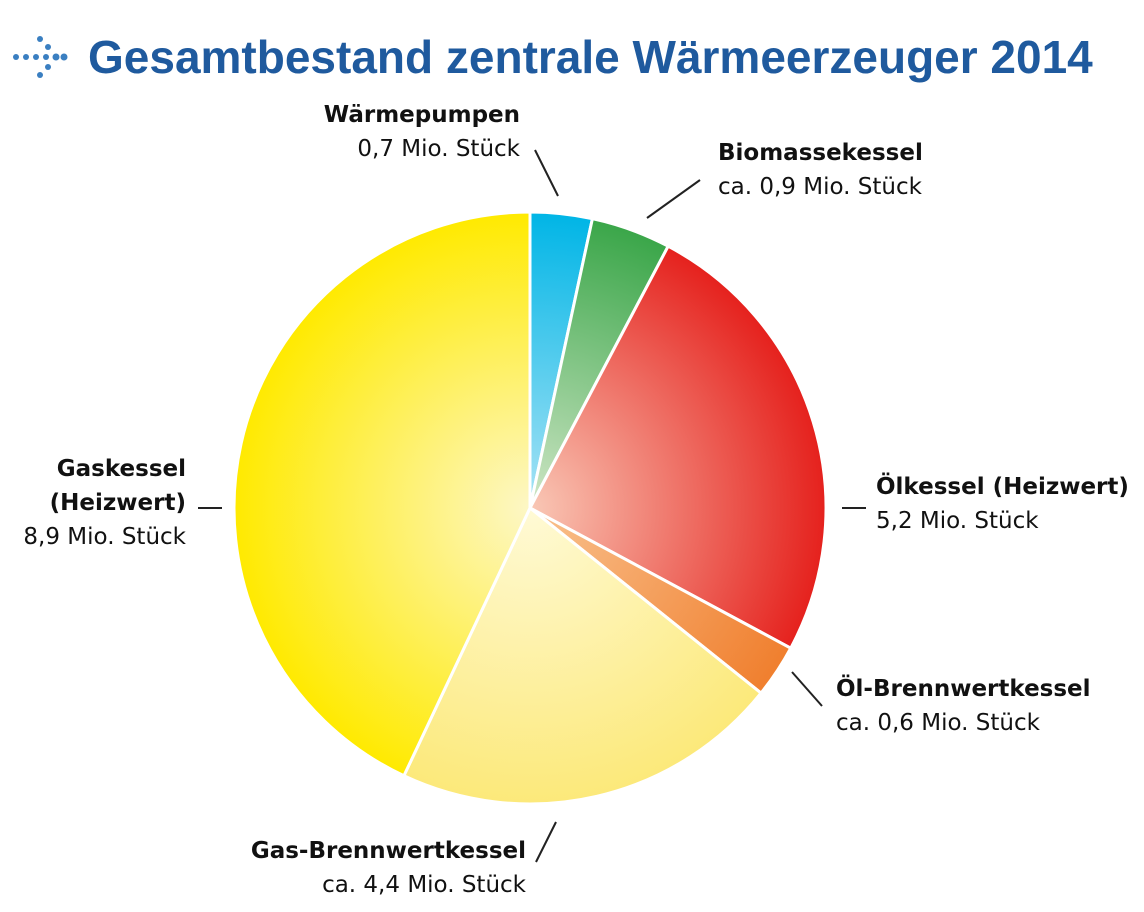  What do you see at coordinates (1010, 504) in the screenshot?
I see `slice-label-2: Ölkessel (Heizwert) 5,2 Mio. Stück` at bounding box center [1010, 504].